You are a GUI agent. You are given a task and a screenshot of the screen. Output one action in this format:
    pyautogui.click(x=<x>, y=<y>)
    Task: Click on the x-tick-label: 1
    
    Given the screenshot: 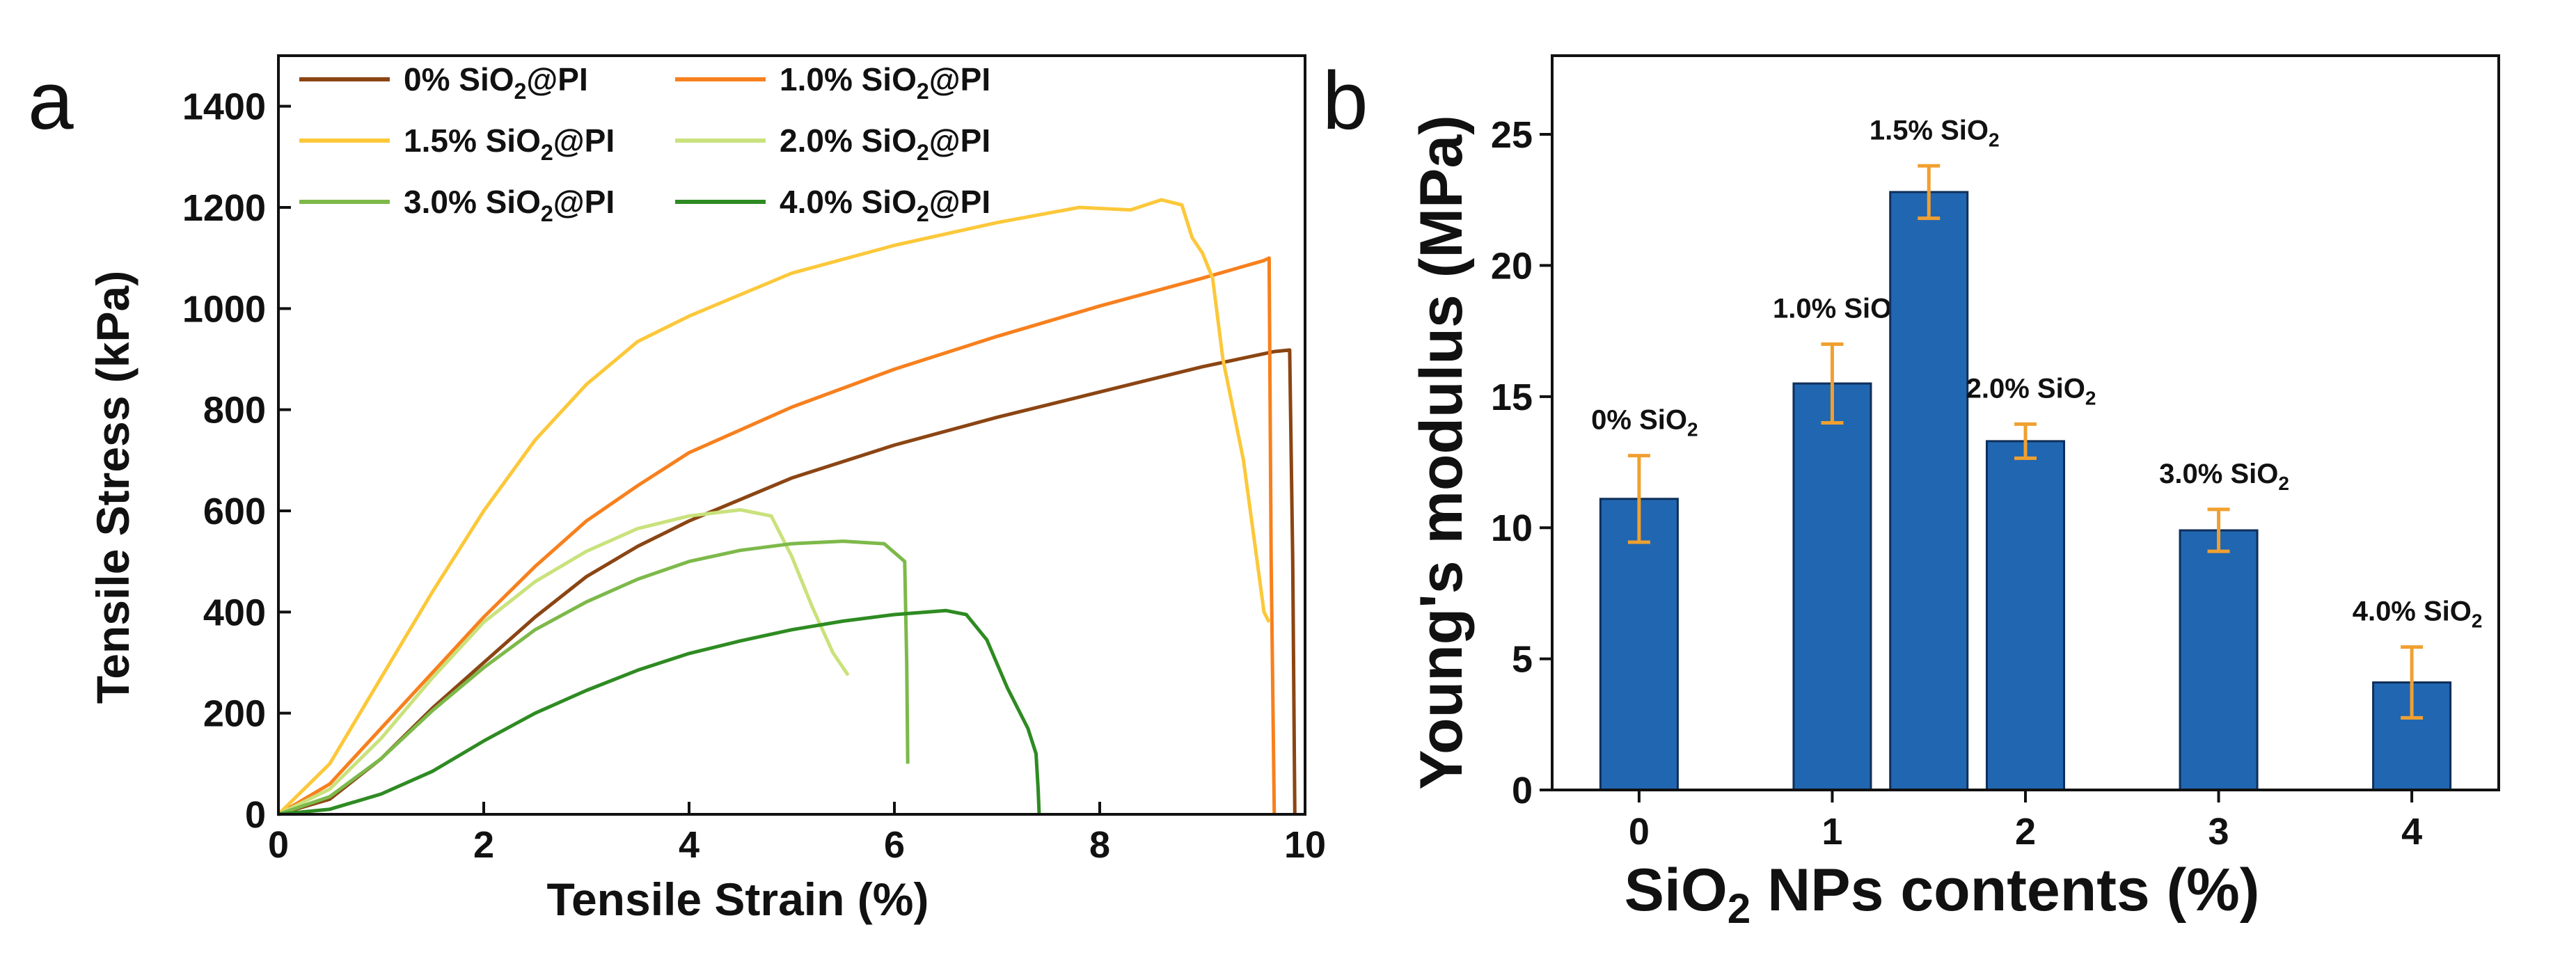 What is the action you would take?
    pyautogui.click(x=1832, y=832)
    